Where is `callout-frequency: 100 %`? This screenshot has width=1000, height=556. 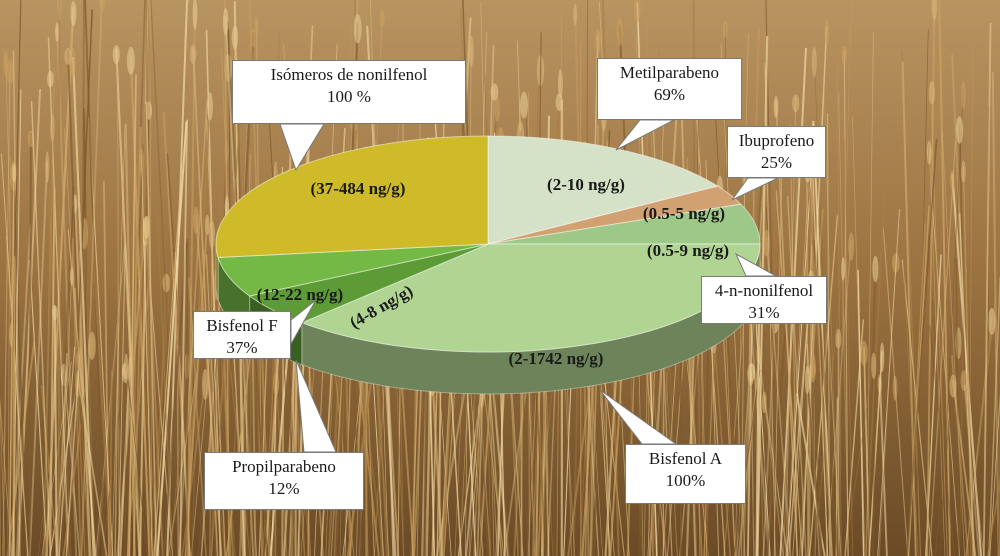
callout-frequency: 100 % is located at coordinates (349, 96).